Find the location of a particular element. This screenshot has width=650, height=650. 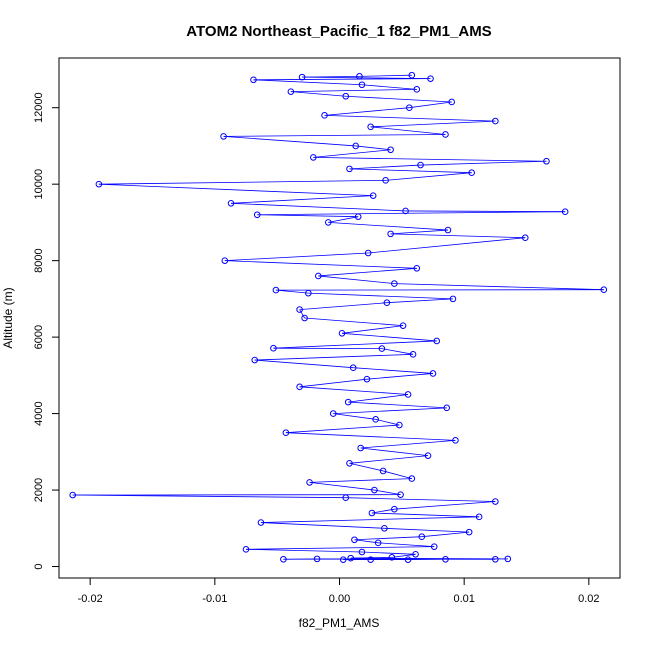

y-tick-label: 12000 is located at coordinates (39, 107).